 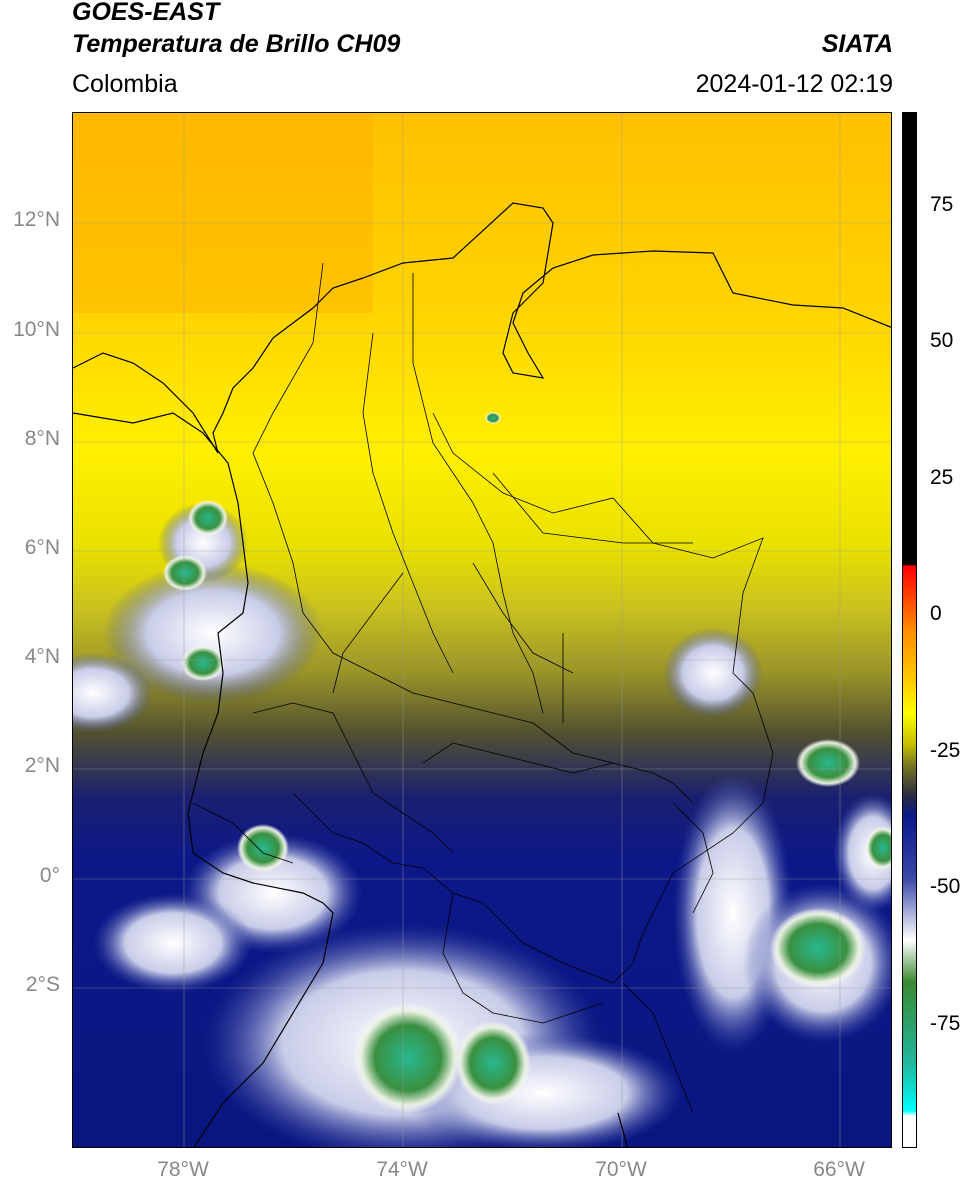 I want to click on lon-tick-label: 74°W, so click(x=402, y=1169).